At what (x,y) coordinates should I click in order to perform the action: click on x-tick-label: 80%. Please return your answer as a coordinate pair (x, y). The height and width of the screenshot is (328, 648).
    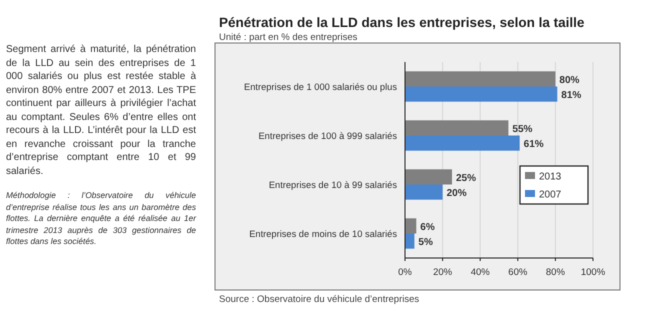
    Looking at the image, I should click on (556, 272).